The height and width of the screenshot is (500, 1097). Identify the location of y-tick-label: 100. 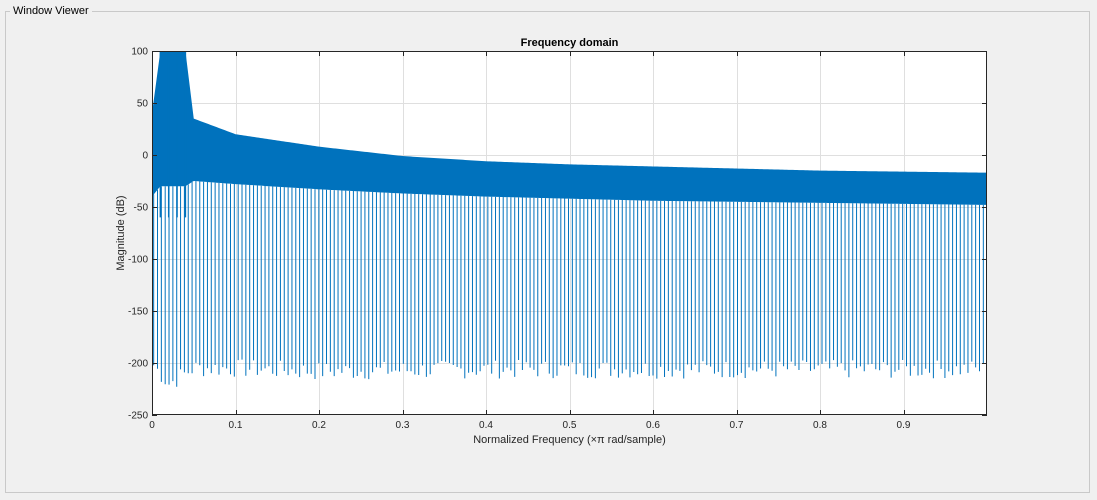
(139, 52).